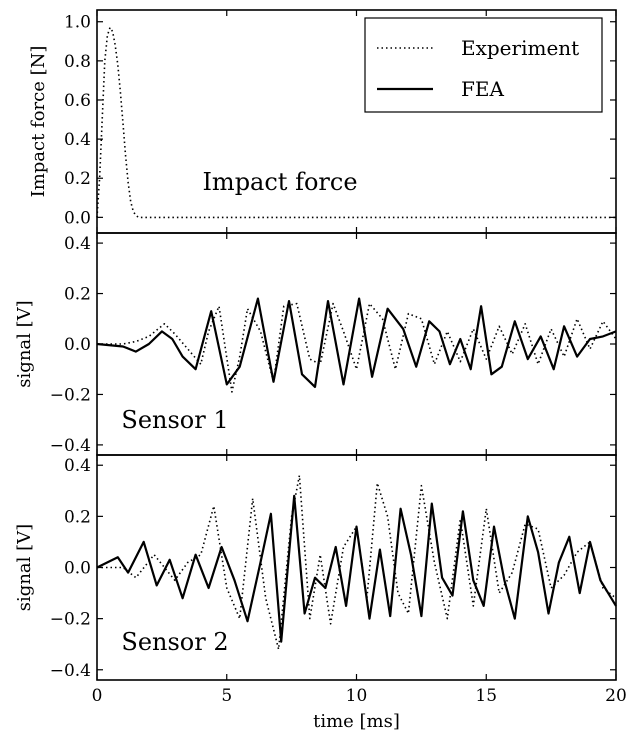 The height and width of the screenshot is (735, 634). What do you see at coordinates (38, 122) in the screenshot?
I see `y-axis-label: Impact force [N]` at bounding box center [38, 122].